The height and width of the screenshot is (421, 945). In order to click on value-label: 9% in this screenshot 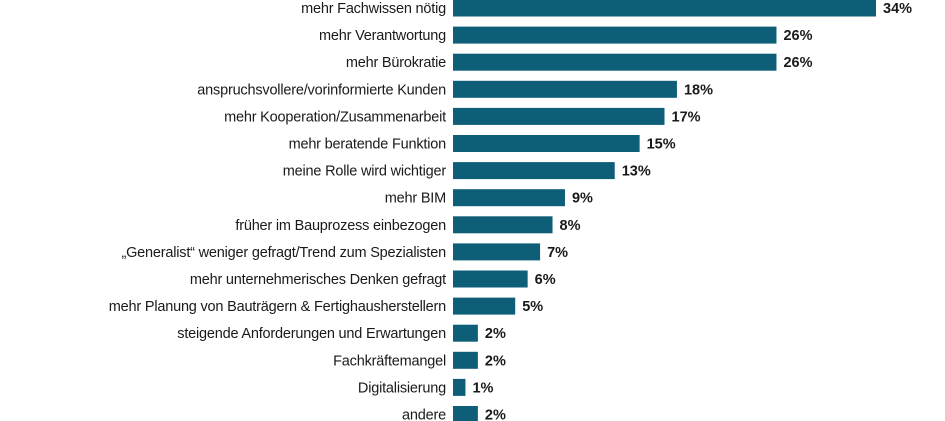, I will do `click(582, 199)`.